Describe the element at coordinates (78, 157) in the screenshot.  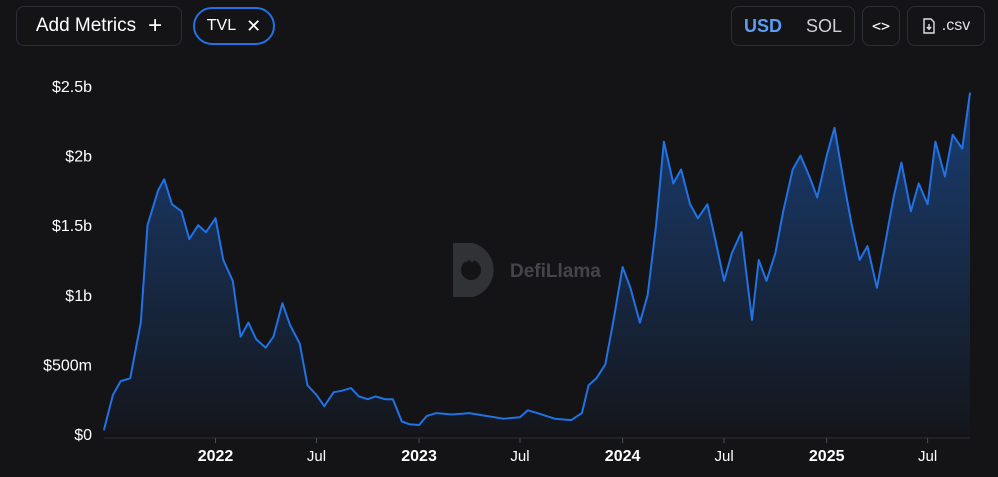
I see `y-tick-label: $2b` at that location.